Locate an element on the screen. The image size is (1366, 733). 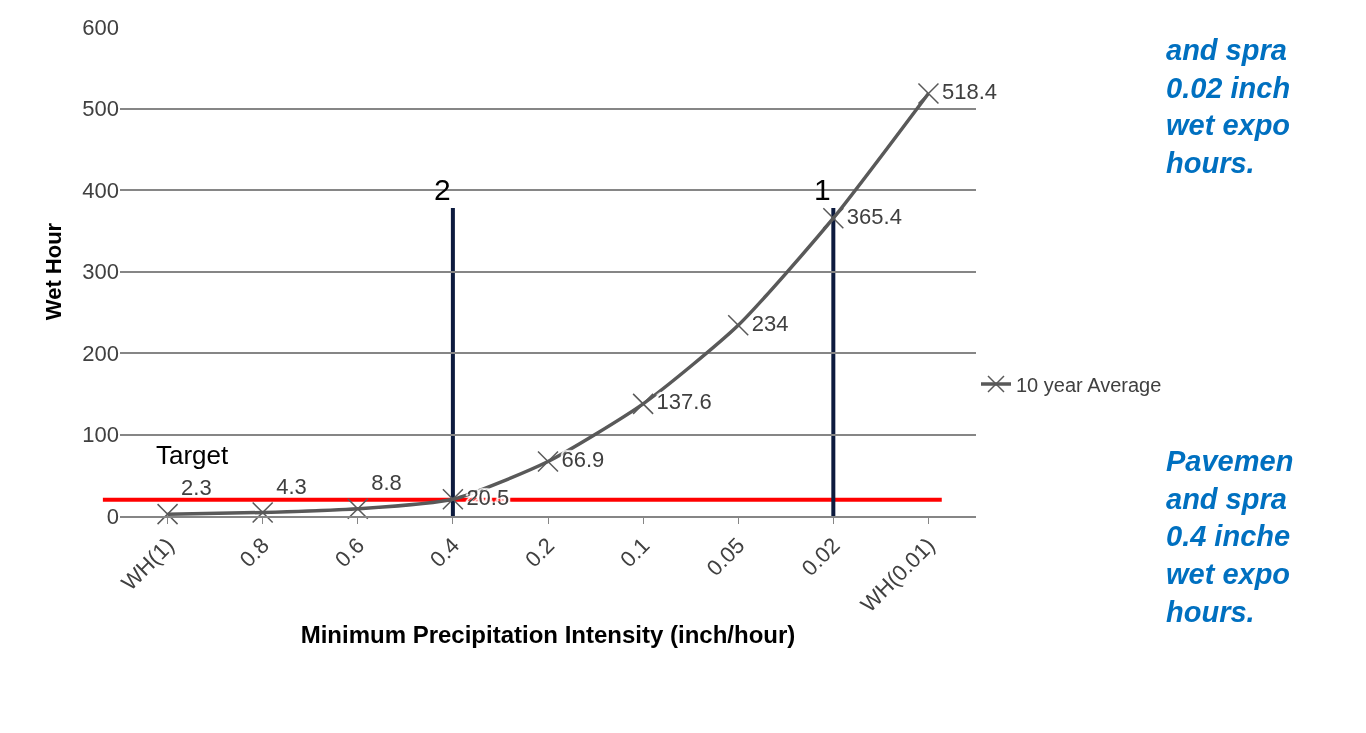
x-tick-label: 0.6 is located at coordinates (349, 552).